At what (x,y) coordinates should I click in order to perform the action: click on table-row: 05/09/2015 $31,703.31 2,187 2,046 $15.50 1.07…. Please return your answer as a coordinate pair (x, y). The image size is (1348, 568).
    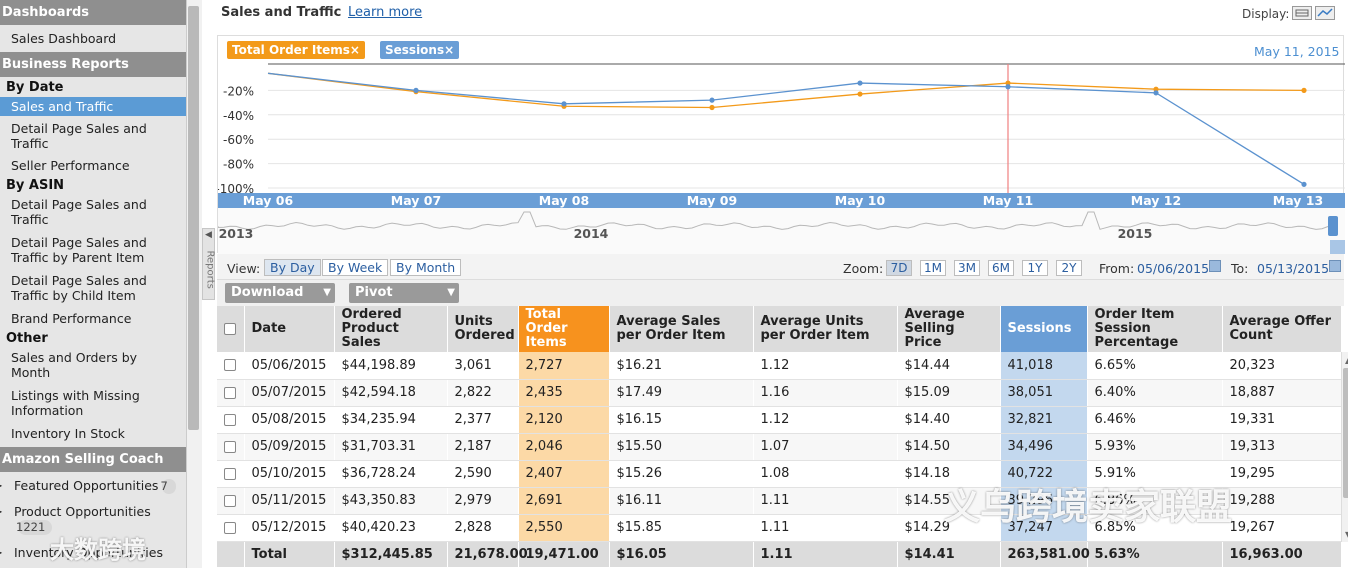
    Looking at the image, I should click on (779, 447).